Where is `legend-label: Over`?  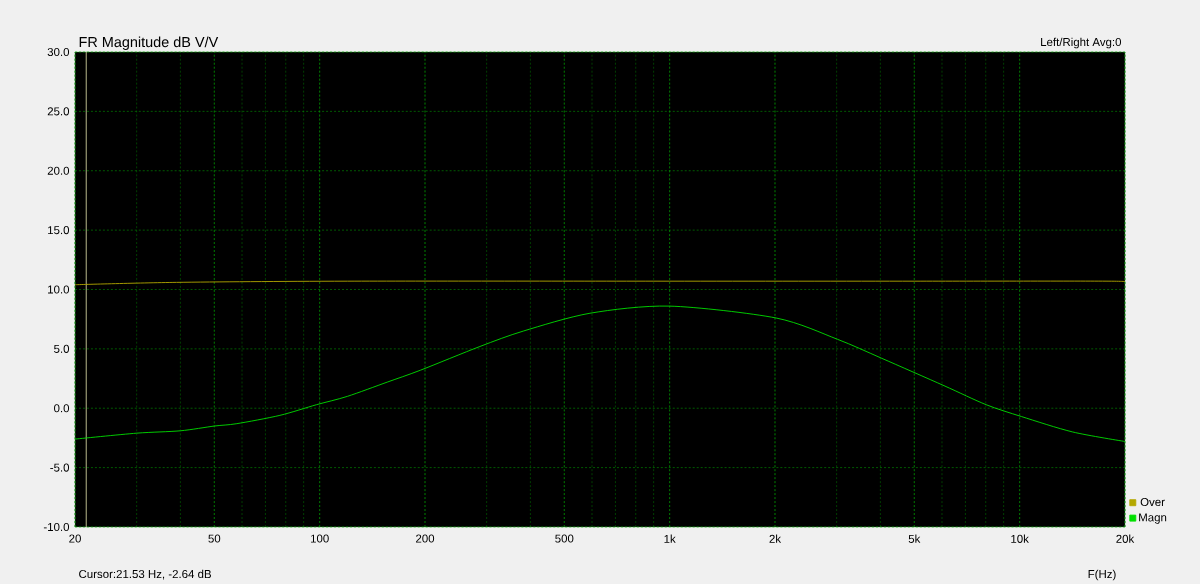 legend-label: Over is located at coordinates (1152, 502).